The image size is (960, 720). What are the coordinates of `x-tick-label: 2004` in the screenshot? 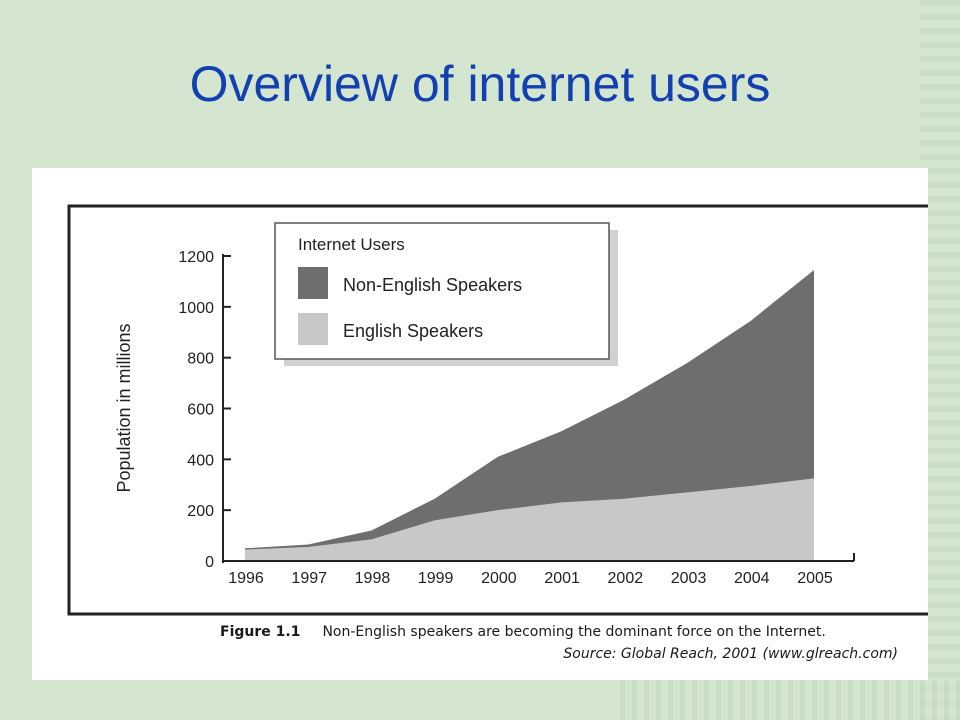 It's located at (752, 578).